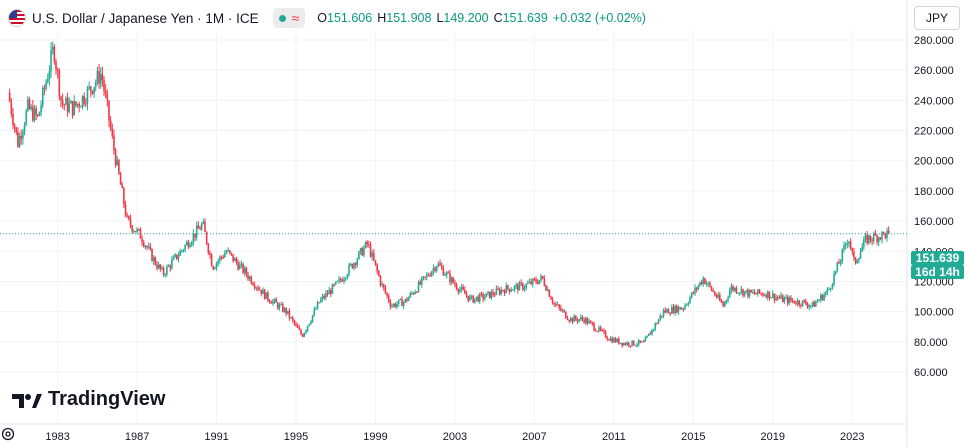 The width and height of the screenshot is (968, 448). I want to click on x-tick-label: 2015, so click(693, 437).